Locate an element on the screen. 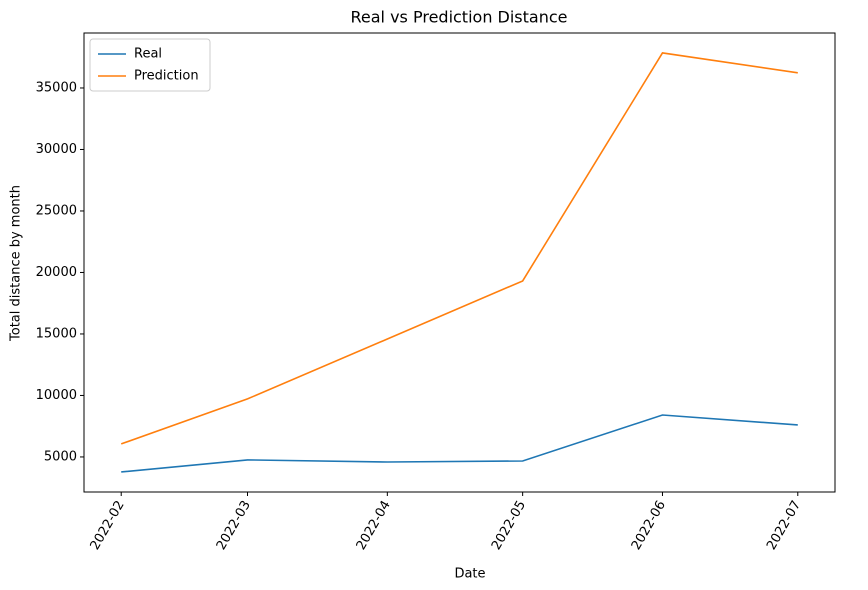 This screenshot has height=590, width=868. y-tick-label: 5000 is located at coordinates (60, 456).